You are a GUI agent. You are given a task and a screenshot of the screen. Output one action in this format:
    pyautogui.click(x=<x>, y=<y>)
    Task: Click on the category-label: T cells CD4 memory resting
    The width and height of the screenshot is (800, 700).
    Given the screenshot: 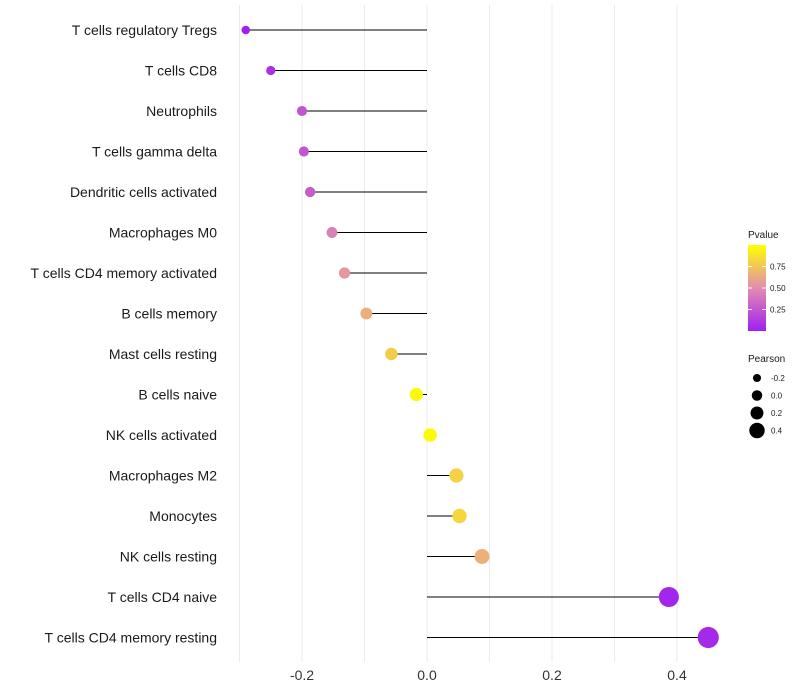 What is the action you would take?
    pyautogui.click(x=131, y=638)
    